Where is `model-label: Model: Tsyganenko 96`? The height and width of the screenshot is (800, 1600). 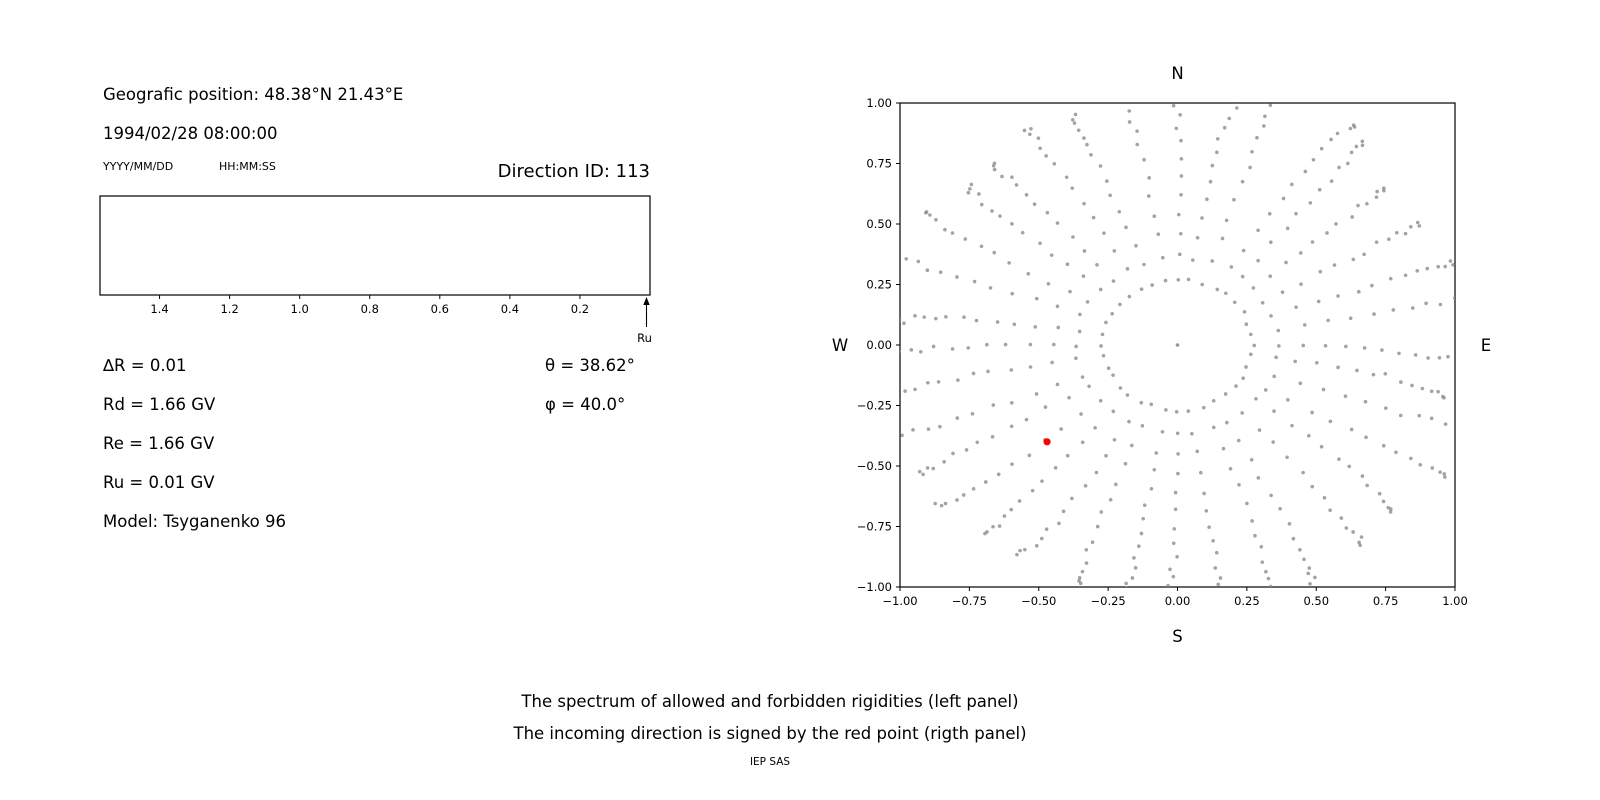 model-label: Model: Tsyganenko 96 is located at coordinates (195, 521).